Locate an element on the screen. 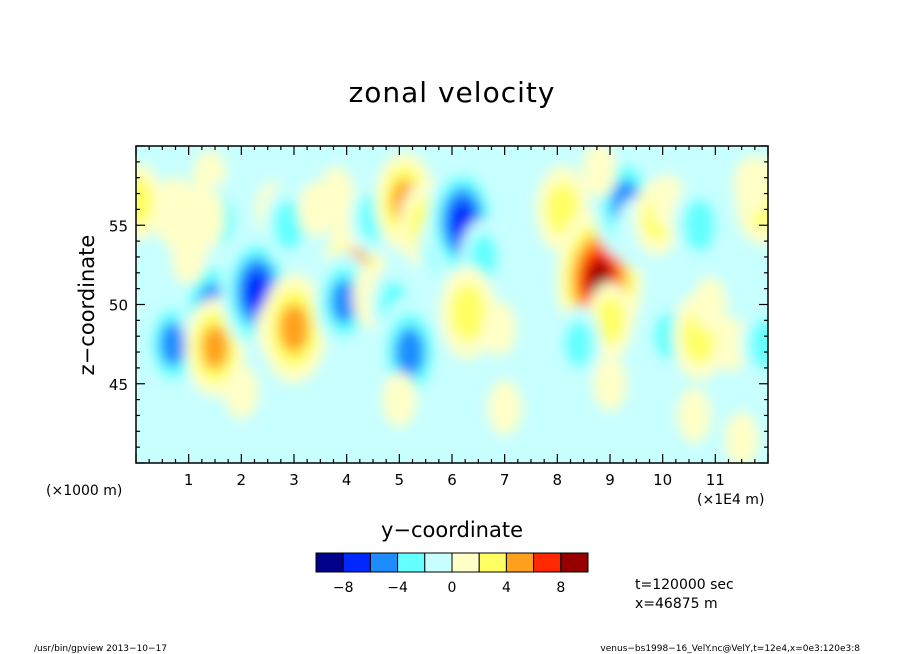 This screenshot has height=654, width=904. y-axis-unit: (×1000 m) is located at coordinates (84, 491).